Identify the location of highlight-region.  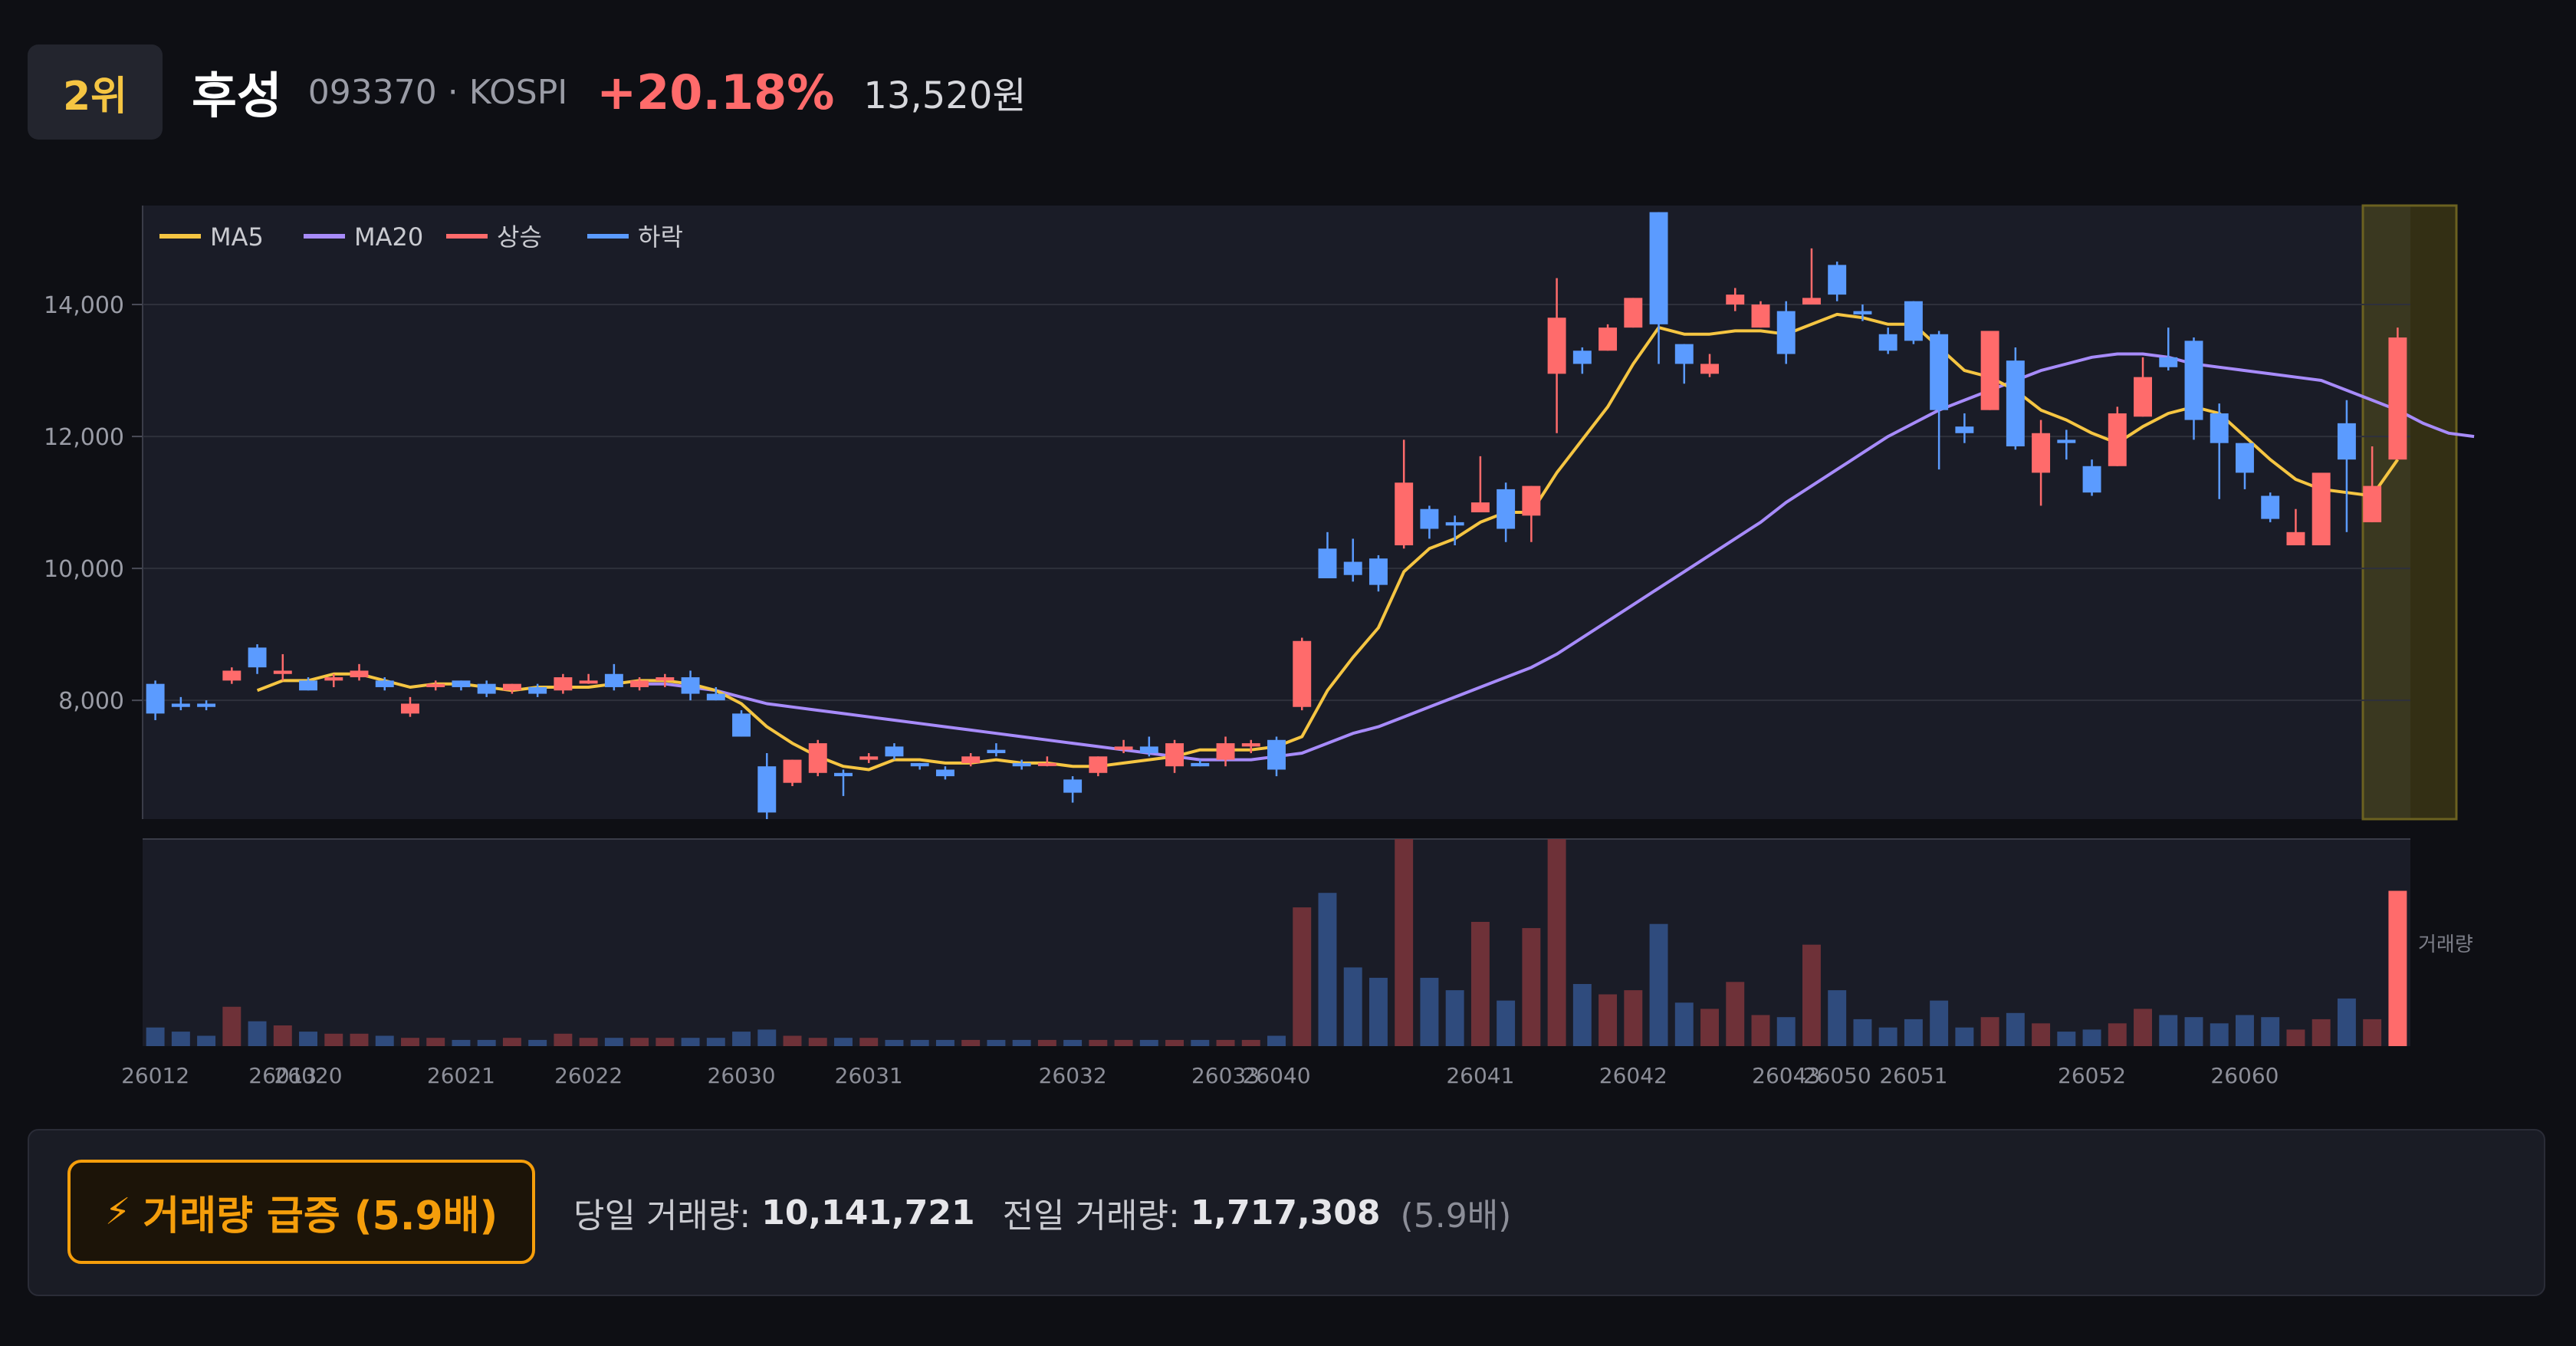
(2410, 512).